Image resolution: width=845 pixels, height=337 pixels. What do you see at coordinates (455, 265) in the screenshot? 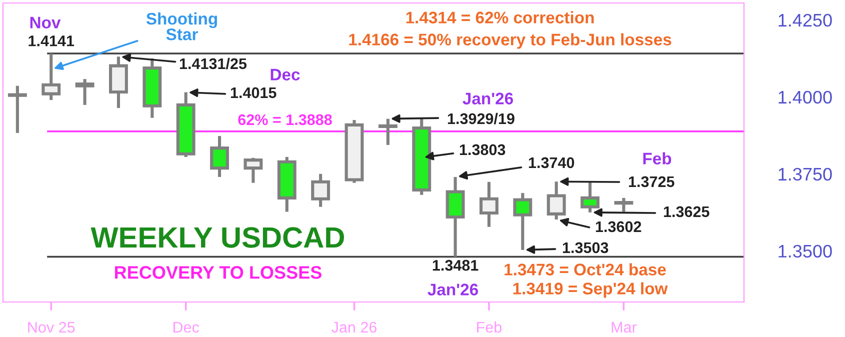
I see `annotation: 1.3481` at bounding box center [455, 265].